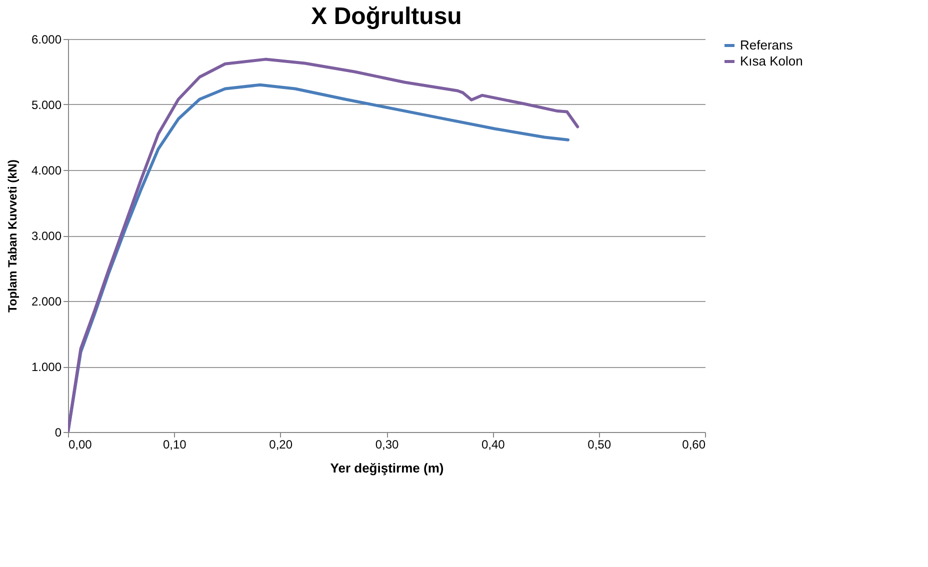  I want to click on legend-label: Referans, so click(767, 45).